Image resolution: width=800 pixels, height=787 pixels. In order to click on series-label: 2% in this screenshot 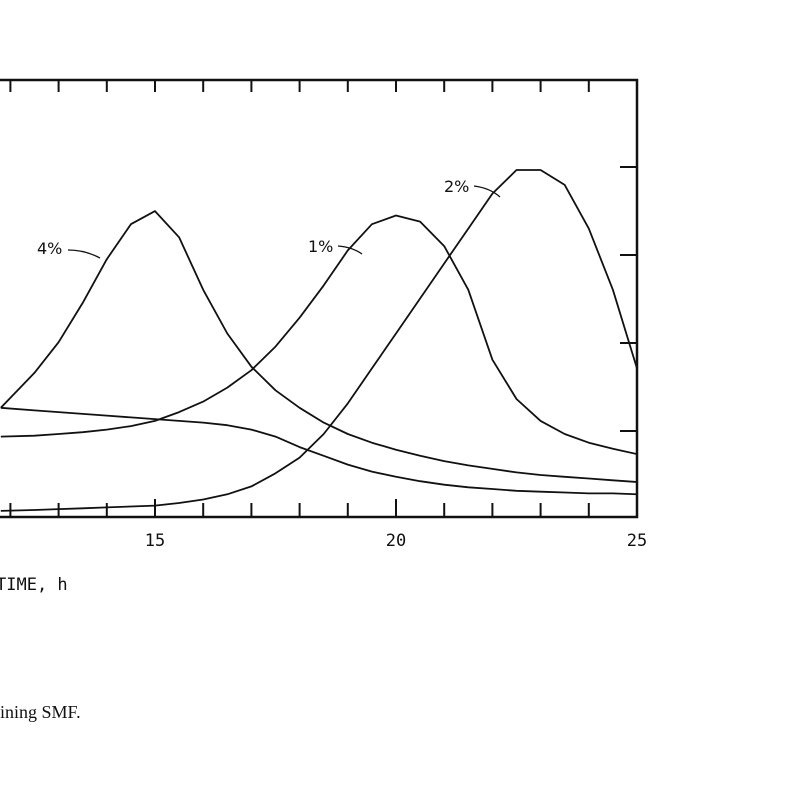, I will do `click(456, 186)`.